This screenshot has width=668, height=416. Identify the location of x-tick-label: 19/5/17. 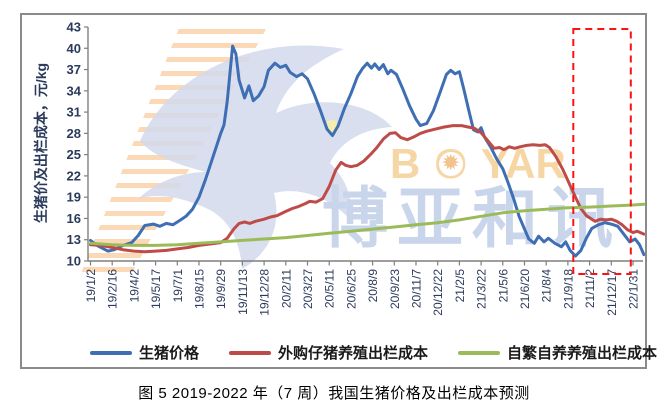
(156, 289).